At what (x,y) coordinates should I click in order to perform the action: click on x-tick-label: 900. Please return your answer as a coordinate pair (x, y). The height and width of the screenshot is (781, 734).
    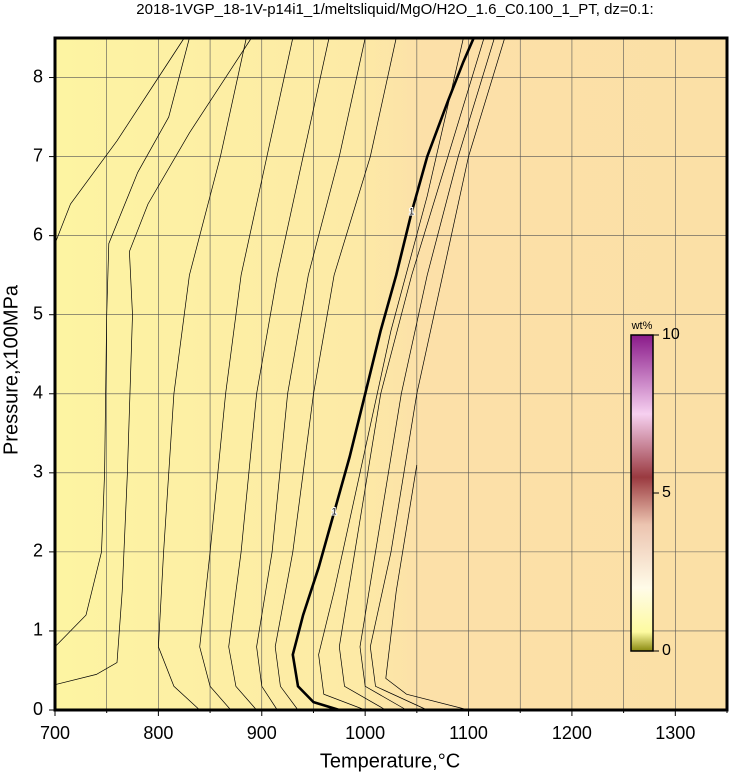
    Looking at the image, I should click on (262, 733).